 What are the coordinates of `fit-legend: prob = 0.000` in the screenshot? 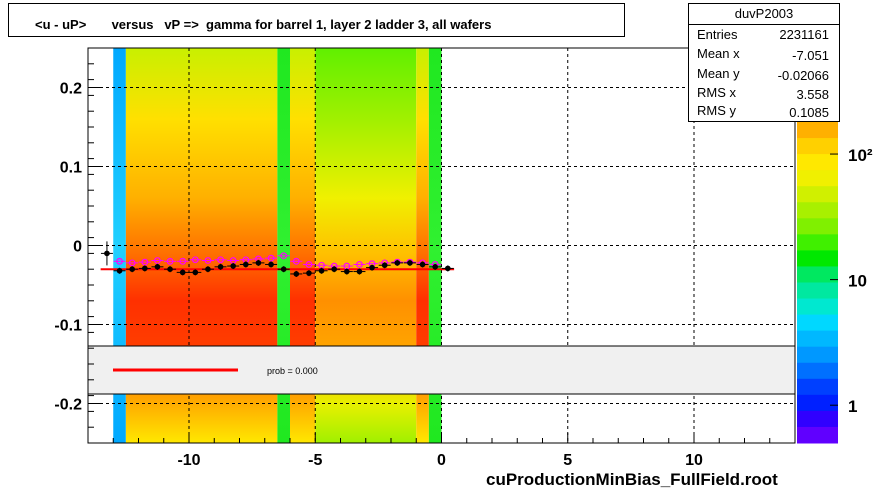 It's located at (441, 370).